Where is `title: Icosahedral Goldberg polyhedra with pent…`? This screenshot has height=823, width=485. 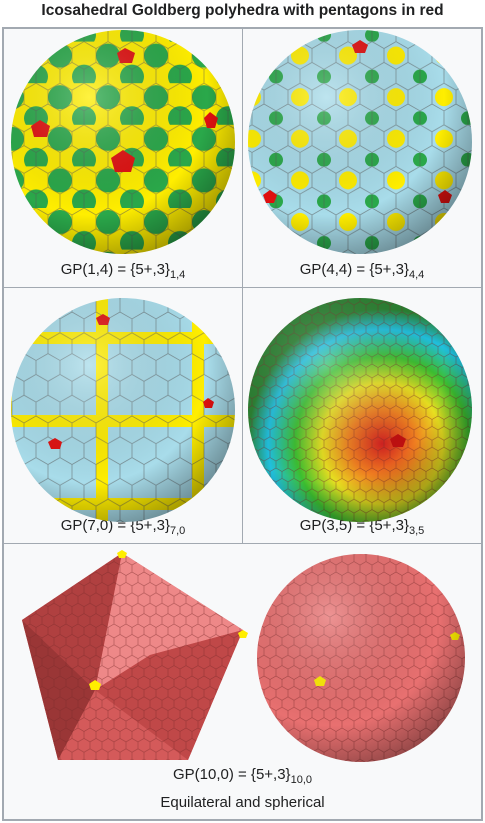 title: Icosahedral Goldberg polyhedra with pent… is located at coordinates (242, 10).